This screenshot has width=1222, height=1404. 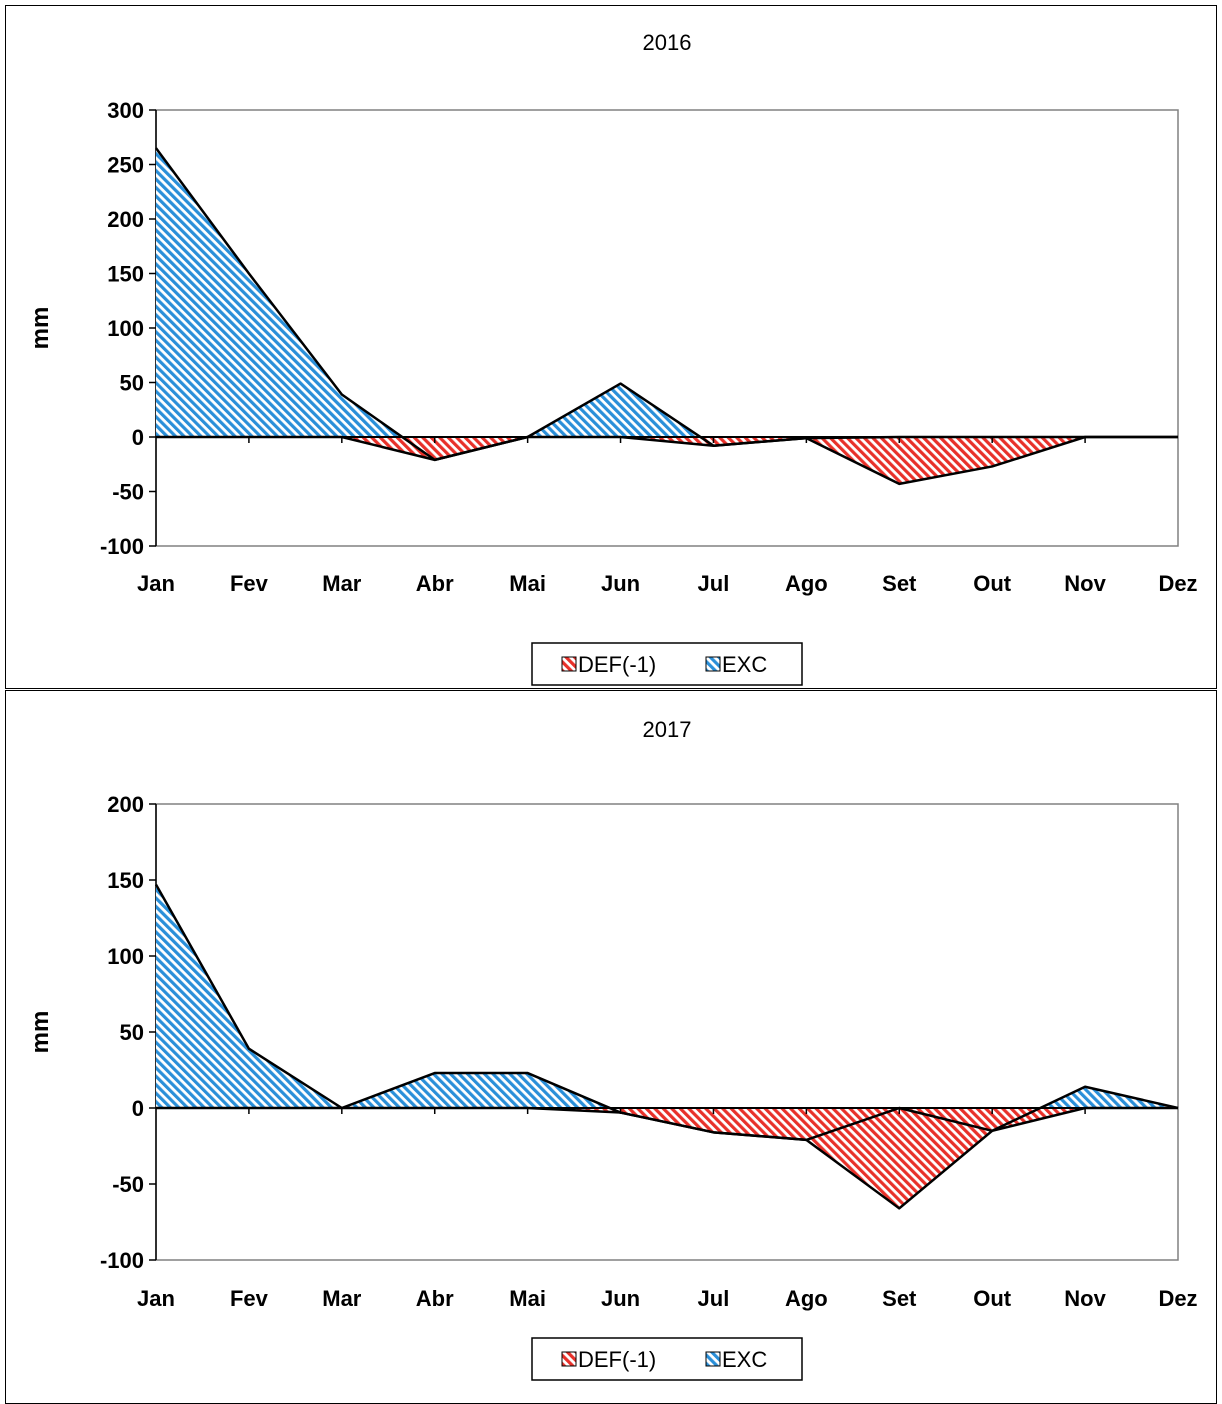 What do you see at coordinates (667, 729) in the screenshot?
I see `chart-title: 2017` at bounding box center [667, 729].